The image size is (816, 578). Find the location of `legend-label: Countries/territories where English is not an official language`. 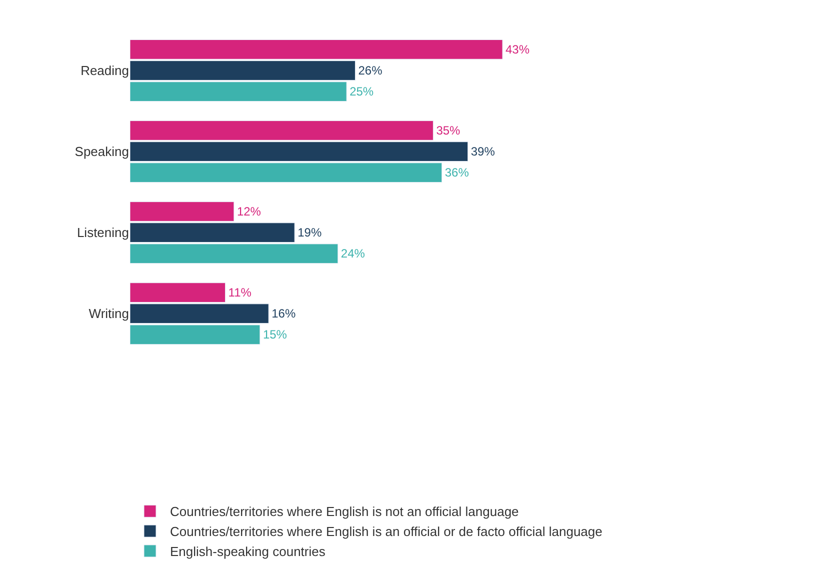

legend-label: Countries/territories where English is not an official language is located at coordinates (344, 512).